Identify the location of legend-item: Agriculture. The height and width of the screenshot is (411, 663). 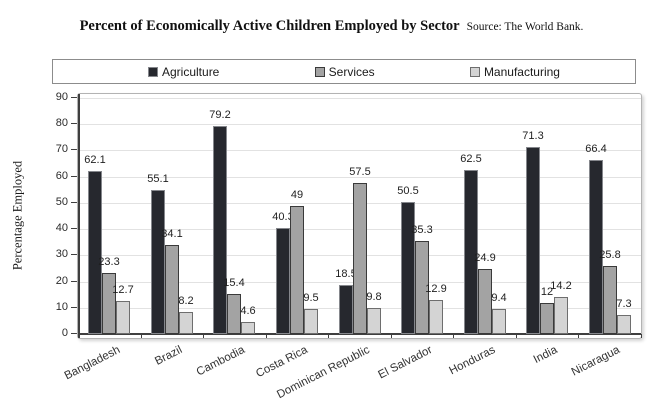
(183, 72).